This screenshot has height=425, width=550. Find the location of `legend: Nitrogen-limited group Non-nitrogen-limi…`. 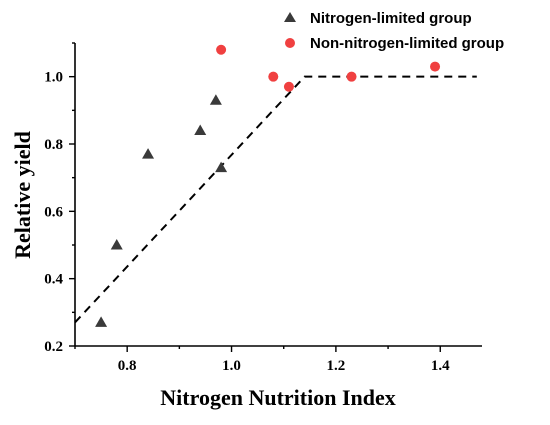

legend: Nitrogen-limited group Non-nitrogen-limi… is located at coordinates (394, 31).